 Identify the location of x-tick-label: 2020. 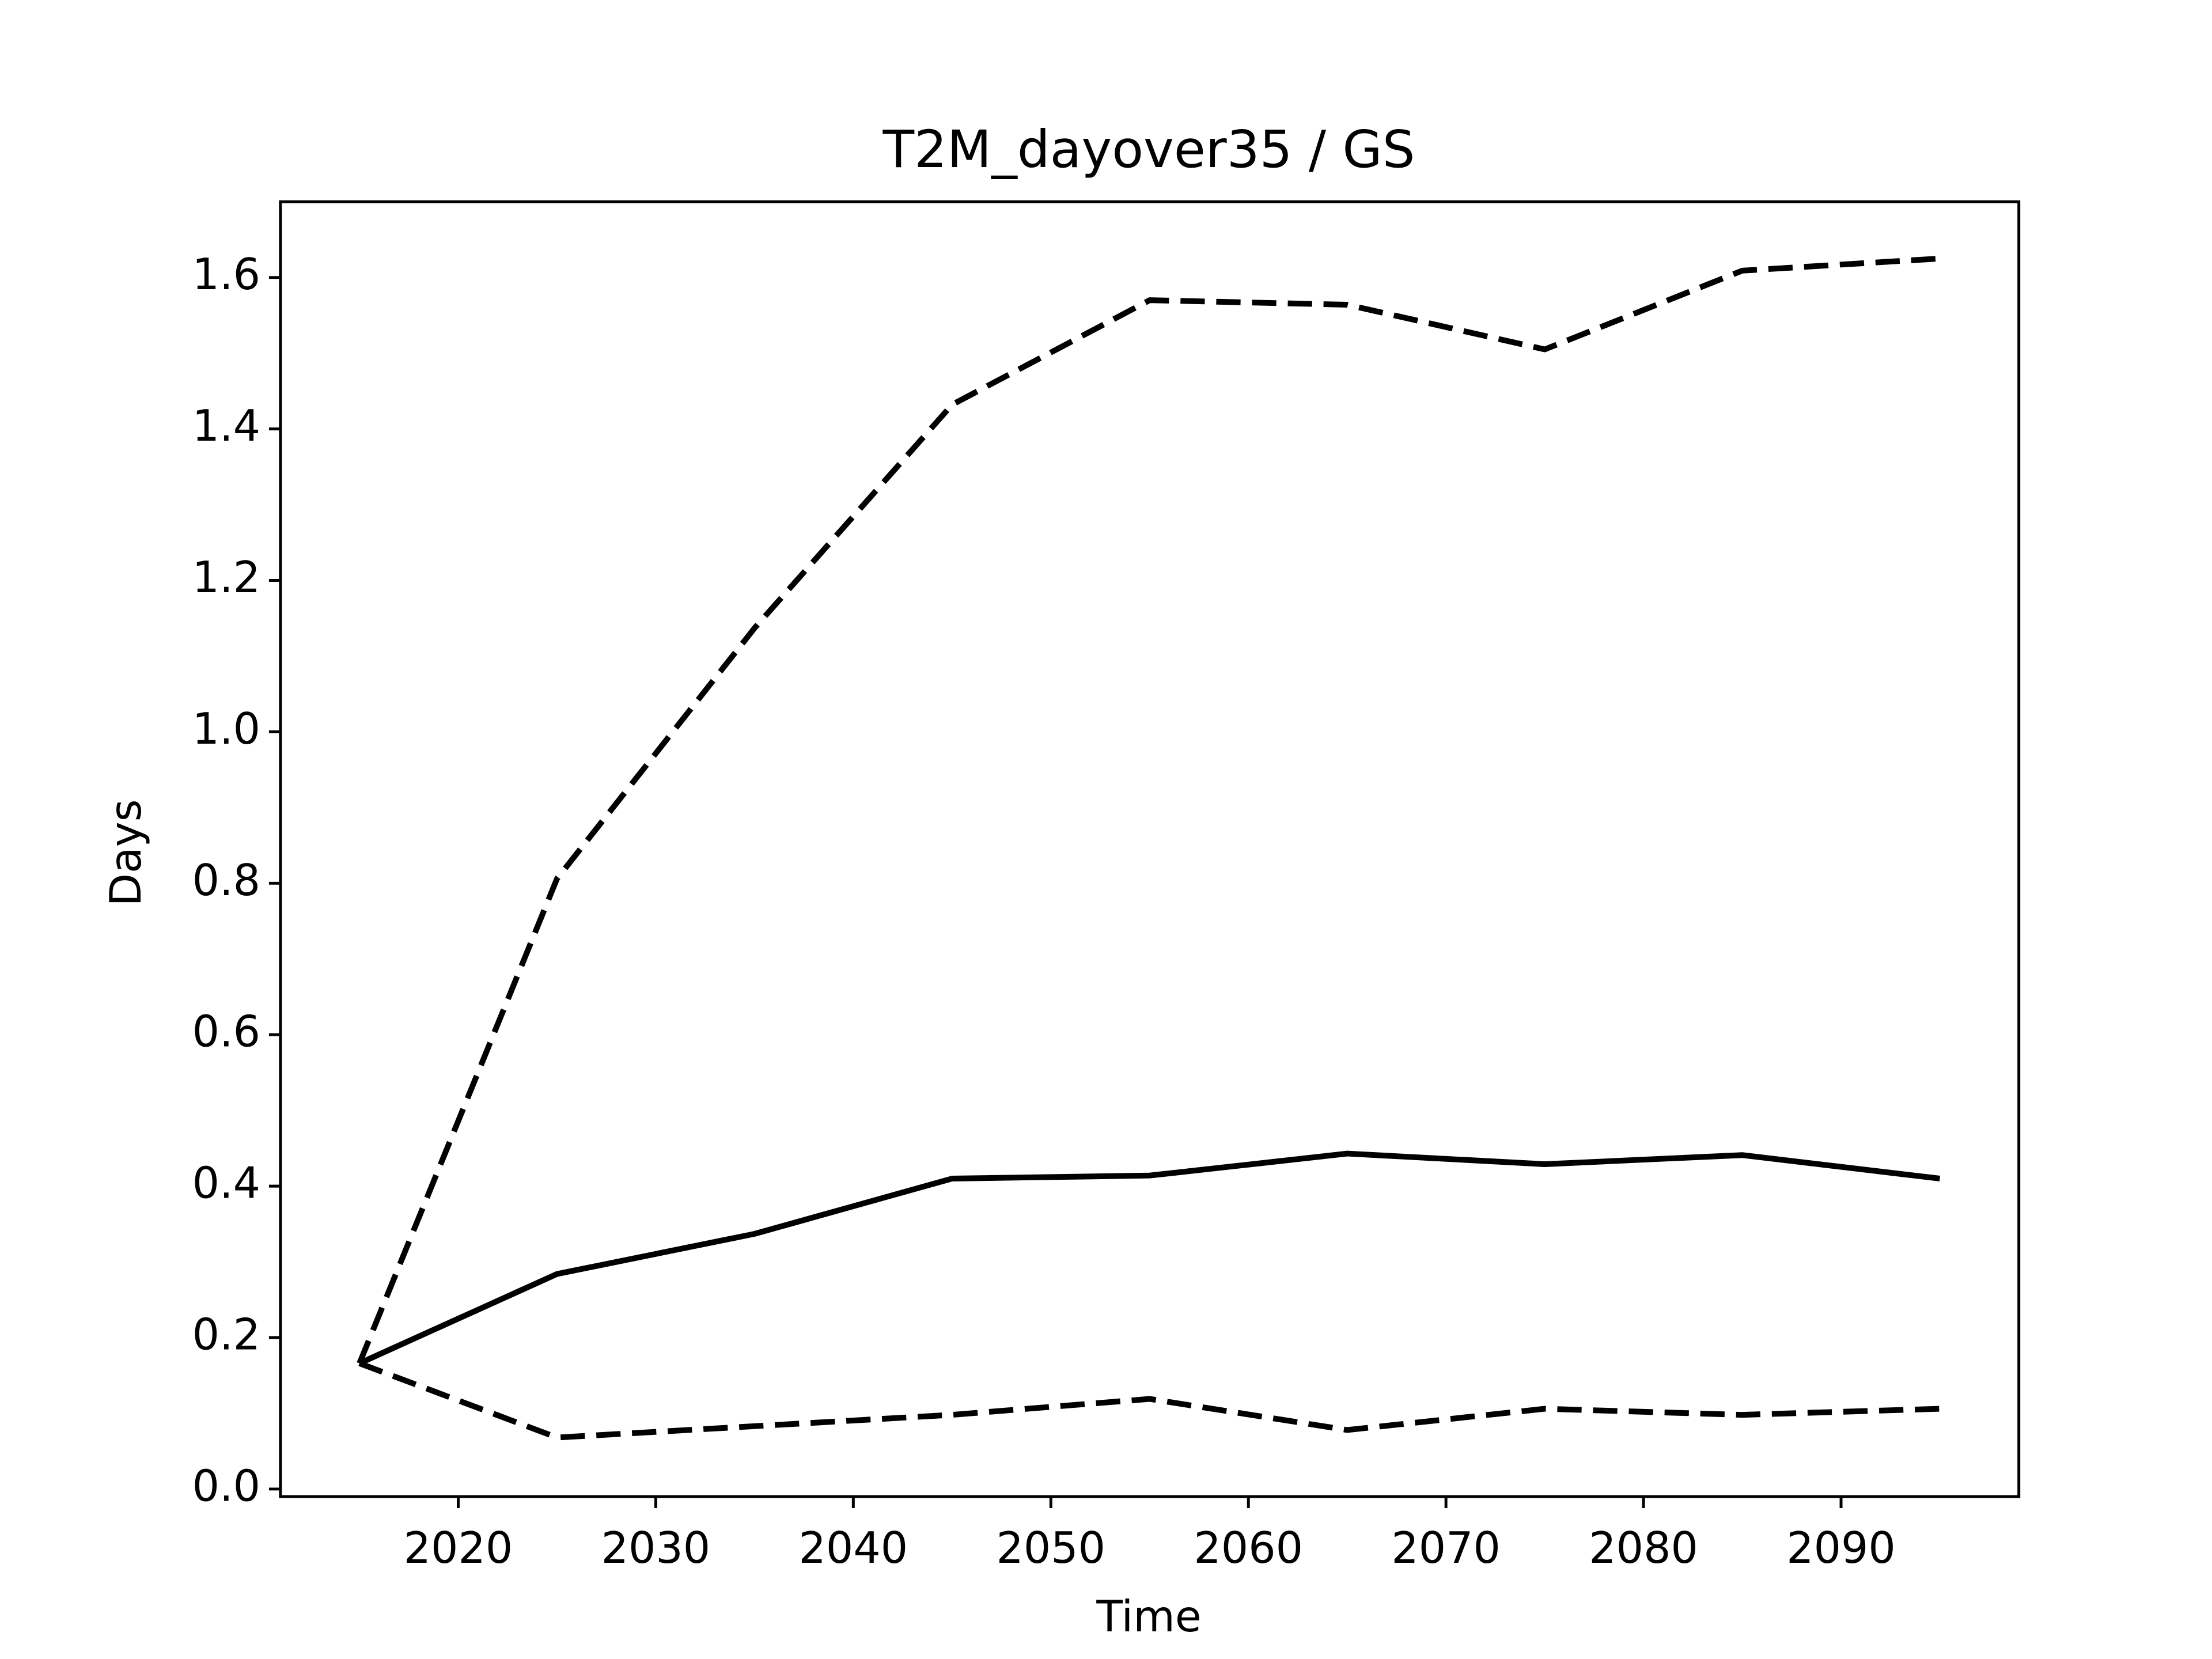
(458, 1548).